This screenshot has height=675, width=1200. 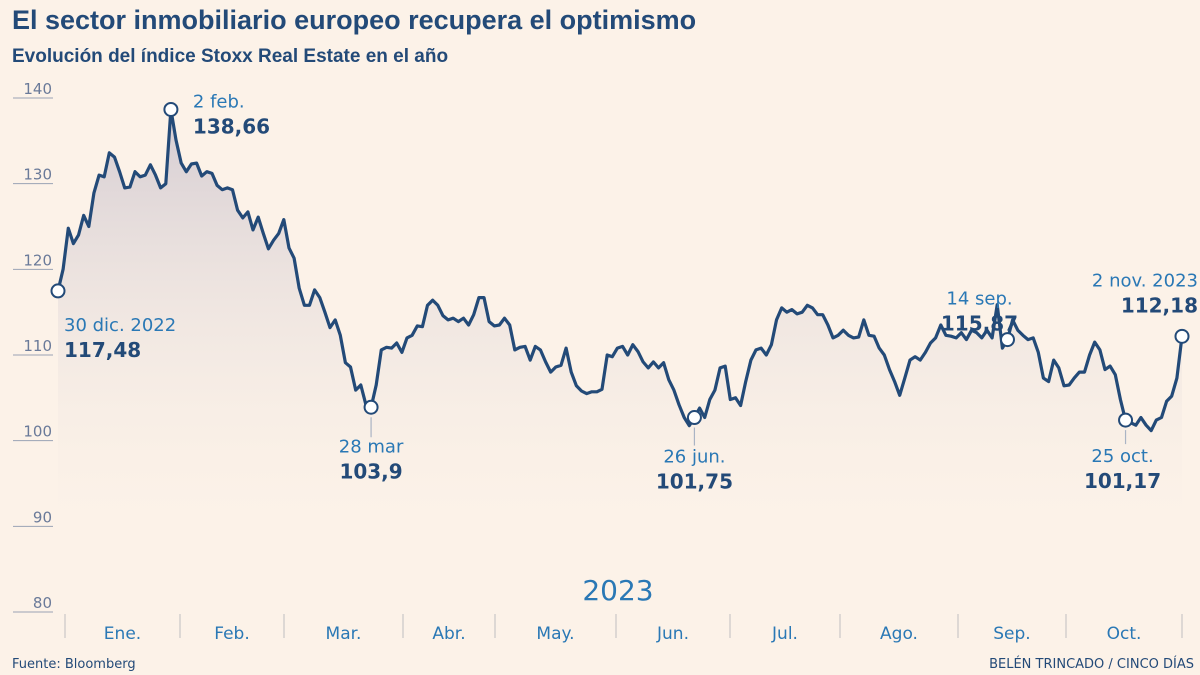 What do you see at coordinates (617, 590) in the screenshot?
I see `x-axis-label: 2023` at bounding box center [617, 590].